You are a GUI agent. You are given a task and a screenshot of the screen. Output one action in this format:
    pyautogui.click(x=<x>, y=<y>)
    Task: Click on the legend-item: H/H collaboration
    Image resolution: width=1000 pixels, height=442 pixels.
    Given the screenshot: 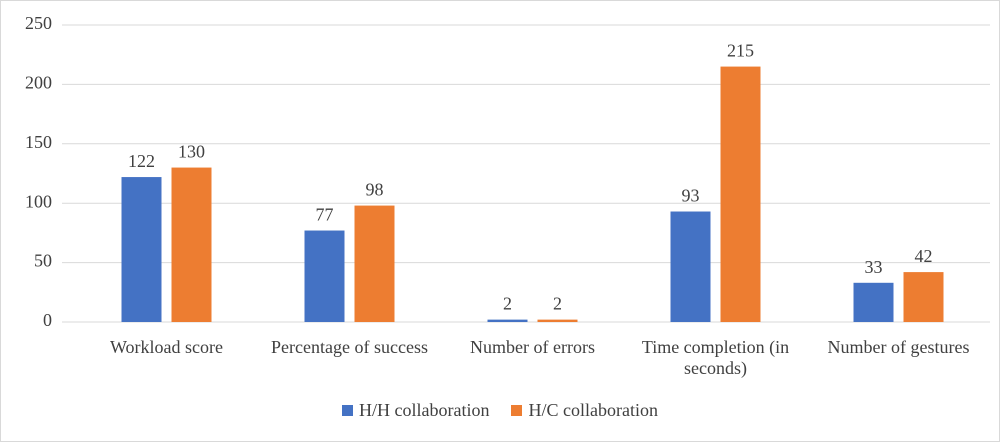 What is the action you would take?
    pyautogui.click(x=415, y=410)
    